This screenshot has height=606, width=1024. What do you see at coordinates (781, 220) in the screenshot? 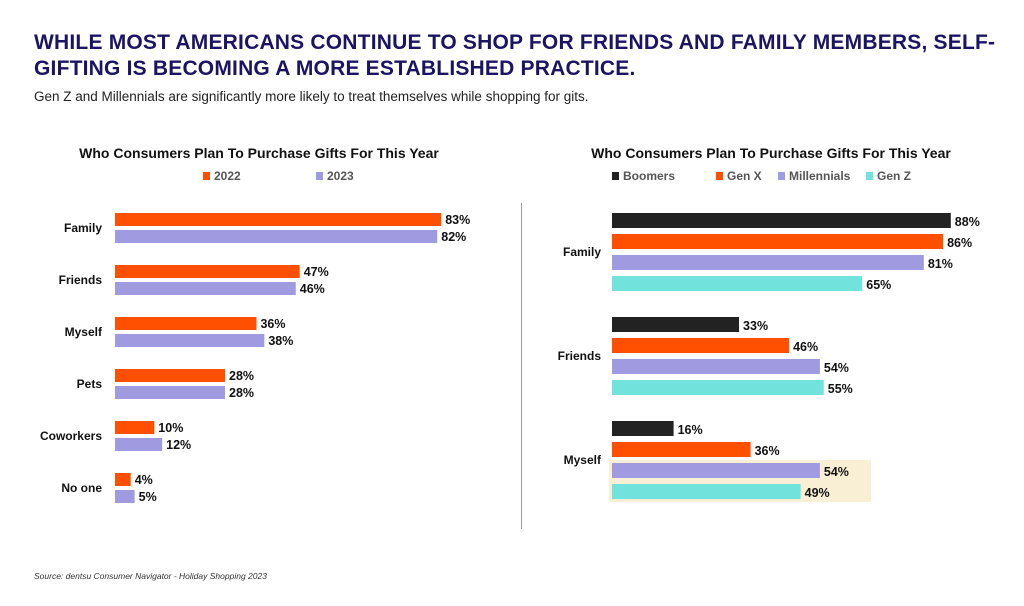
I see `bar-family-boomers` at bounding box center [781, 220].